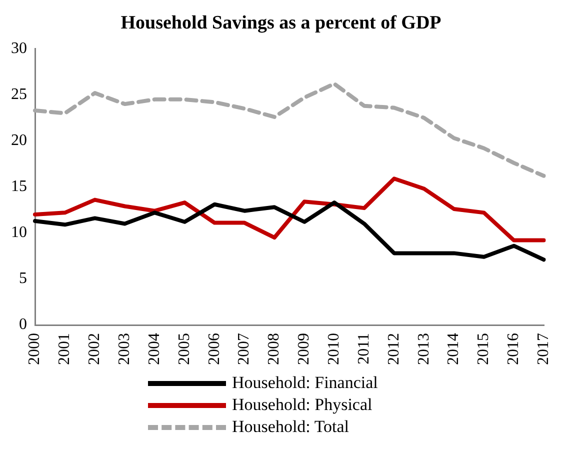 Image resolution: width=574 pixels, height=453 pixels. Describe the element at coordinates (333, 349) in the screenshot. I see `x-tick-label: 2010` at that location.